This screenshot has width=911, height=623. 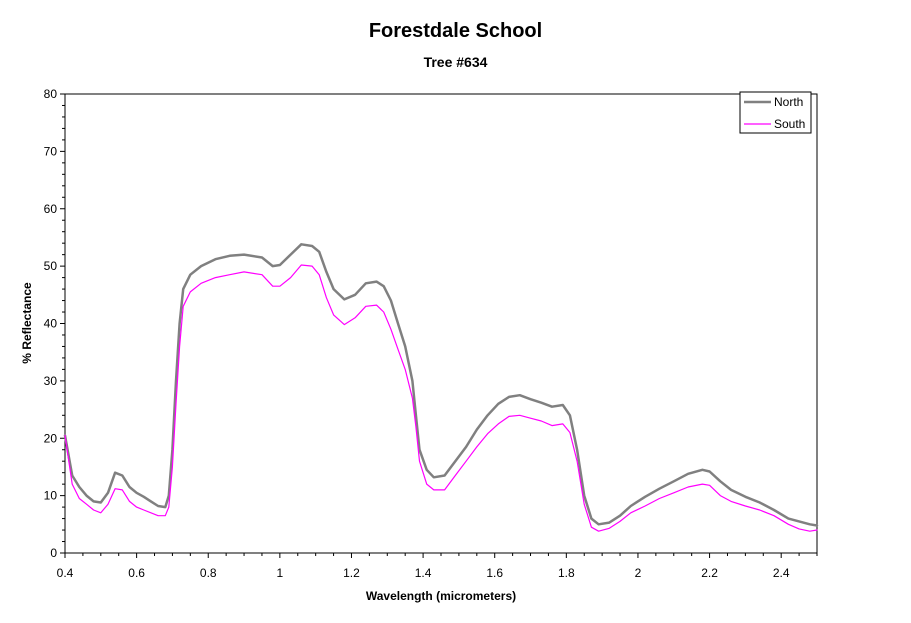 I want to click on y-tick-label: 0, so click(x=53, y=553).